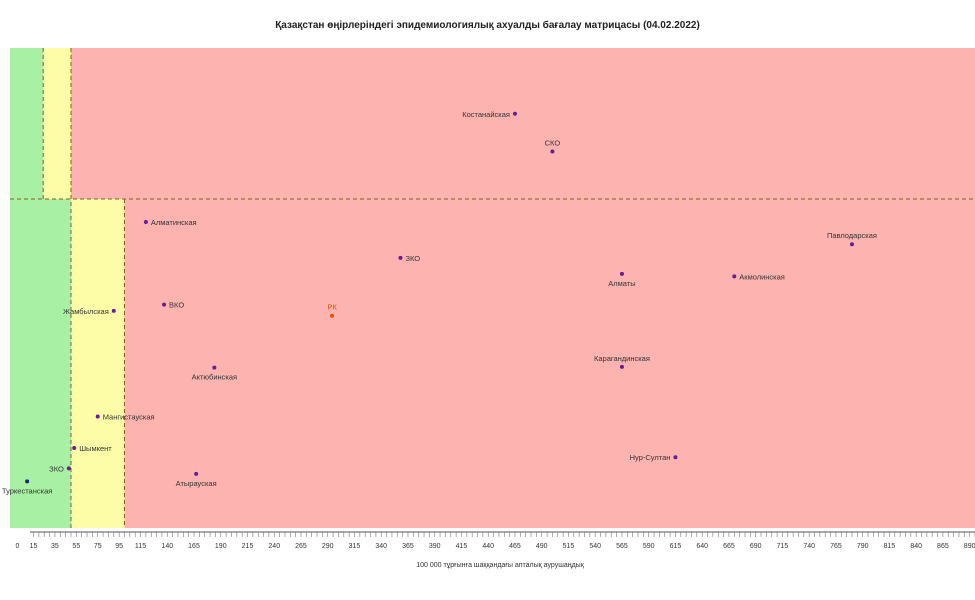 Image resolution: width=975 pixels, height=600 pixels. What do you see at coordinates (176, 305) in the screenshot?
I see `data-point-label: ВКО` at bounding box center [176, 305].